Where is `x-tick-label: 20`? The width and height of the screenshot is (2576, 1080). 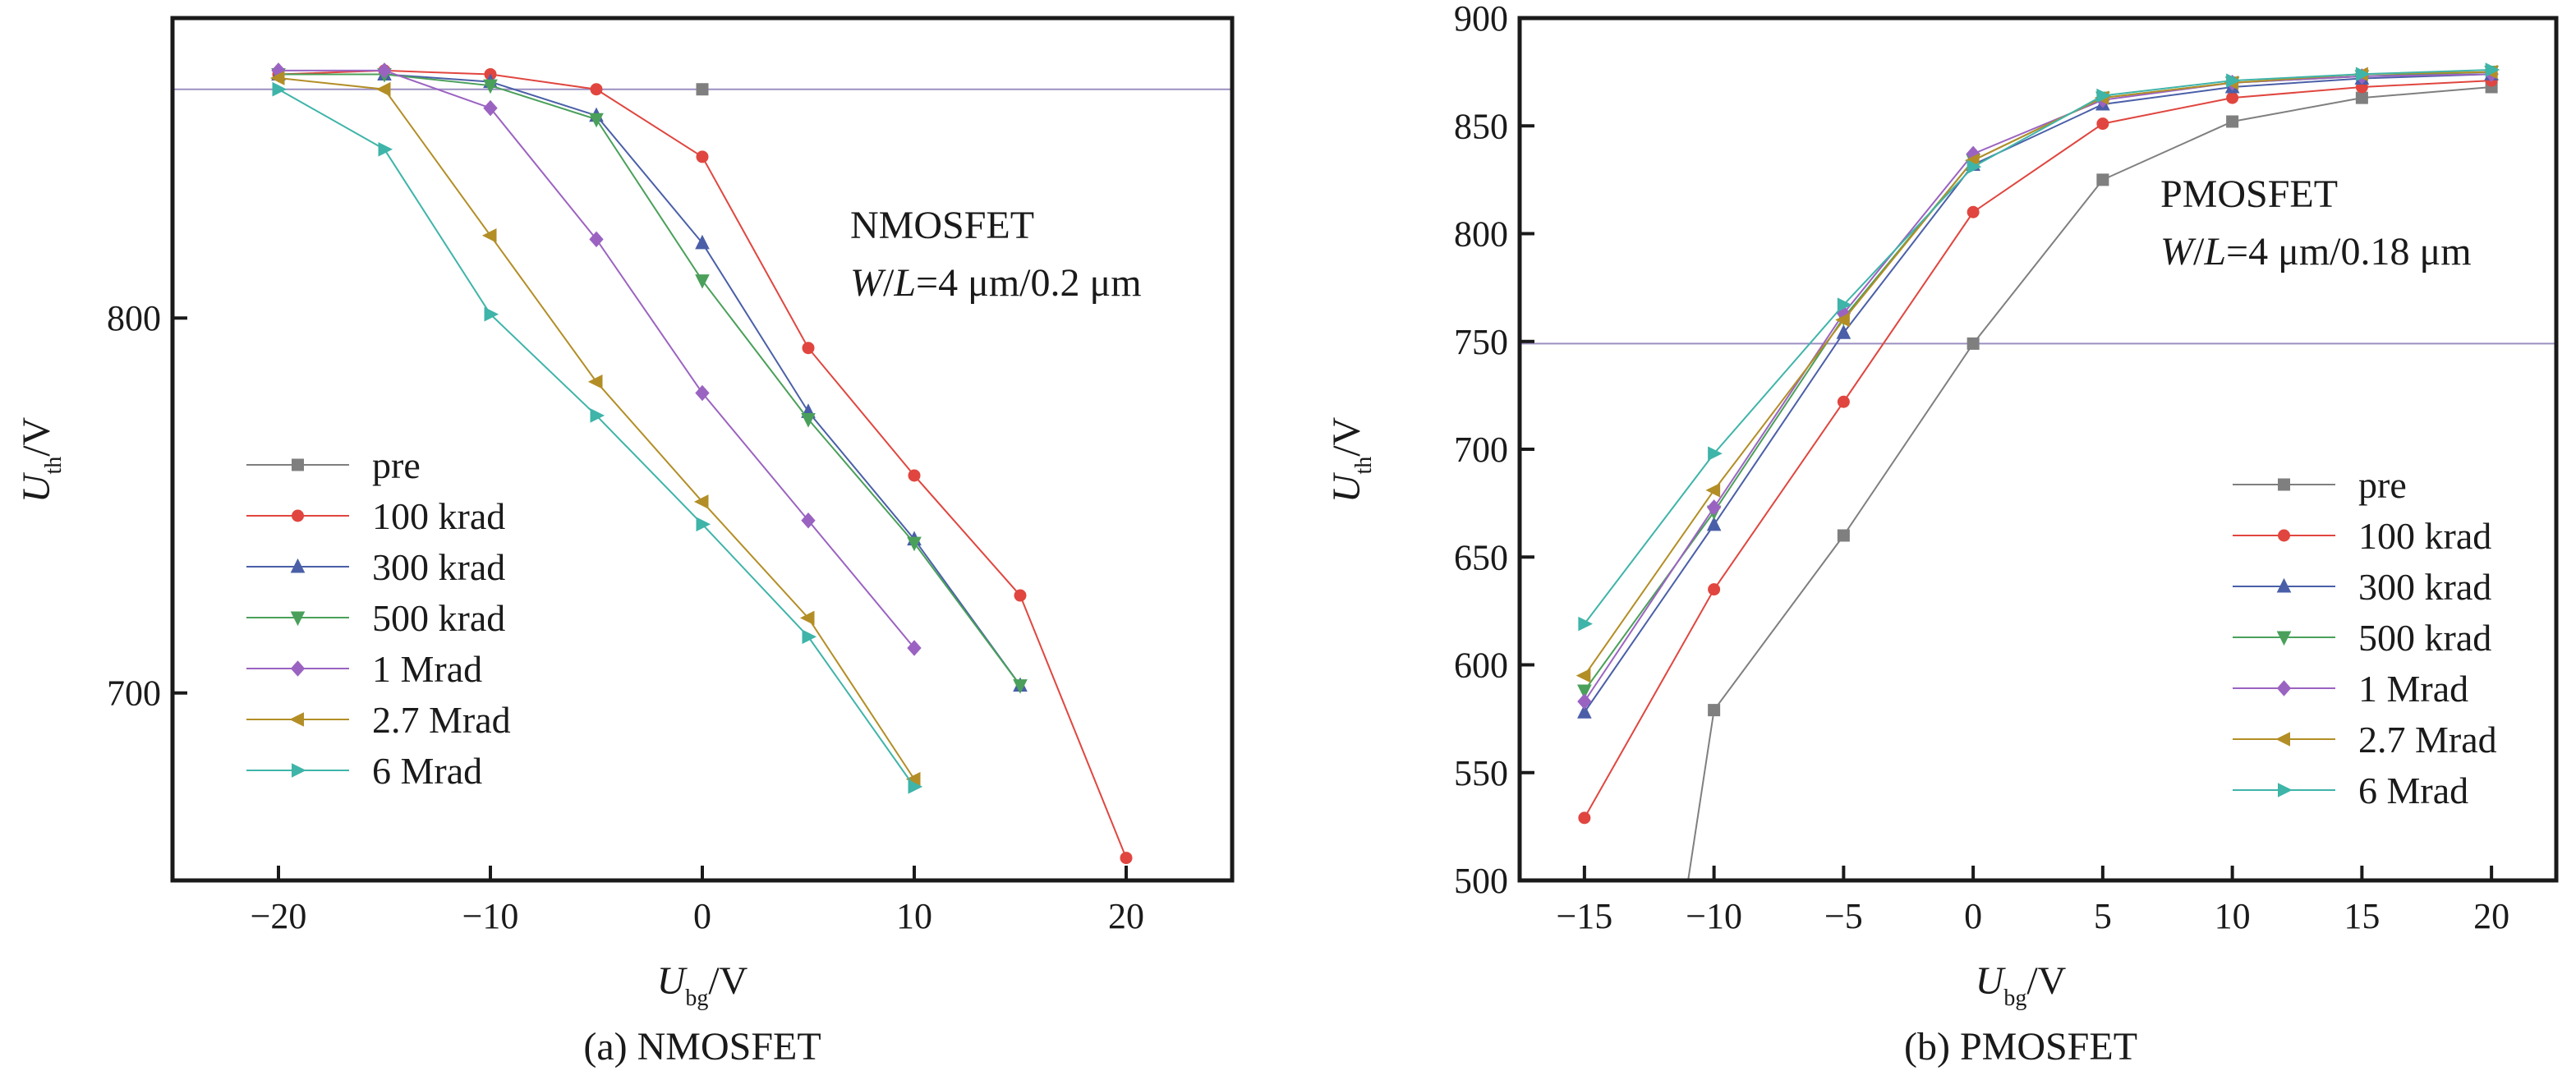
x-tick-label: 20 is located at coordinates (2491, 916).